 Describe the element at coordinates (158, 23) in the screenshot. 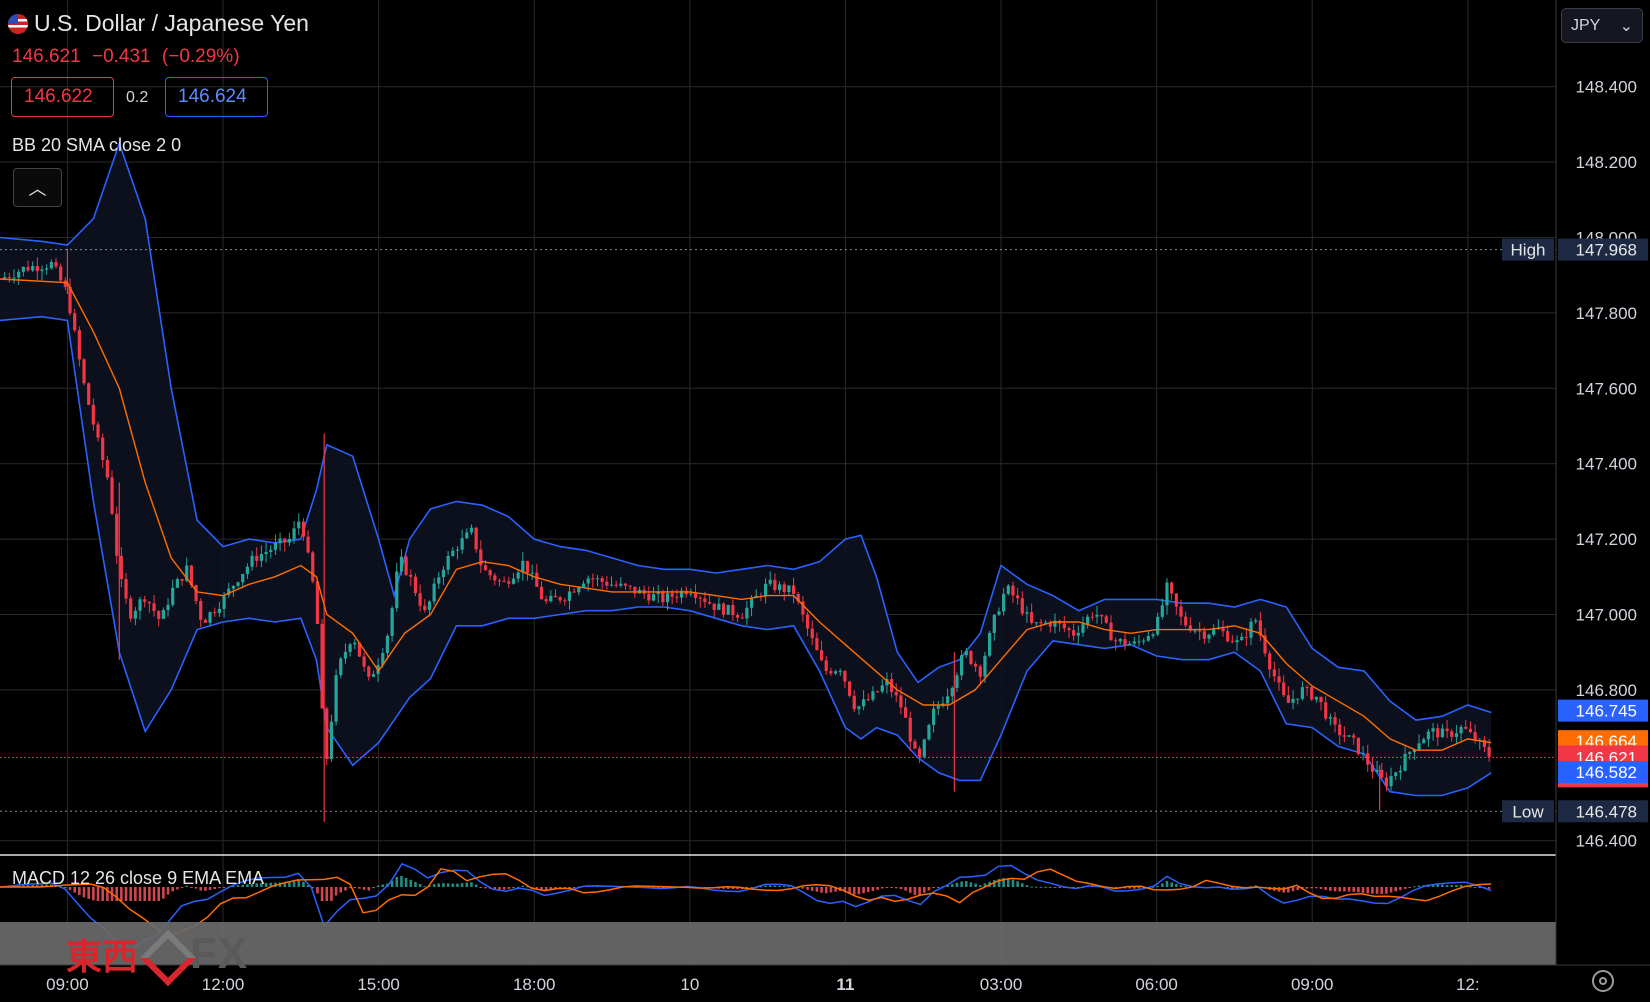

I see `symbol-header: U.S. Dollar / Japanese Yen` at that location.